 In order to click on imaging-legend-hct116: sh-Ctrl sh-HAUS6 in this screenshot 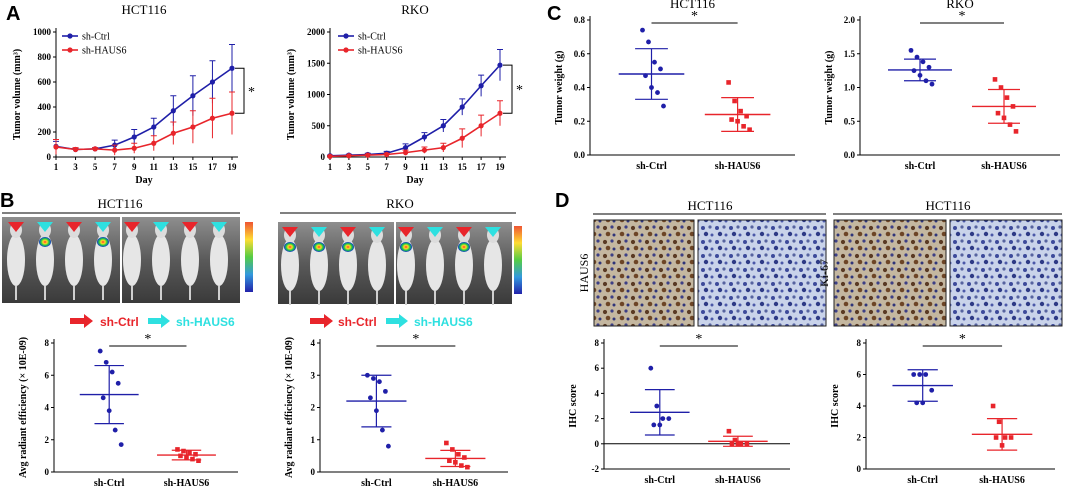, I will do `click(152, 321)`.